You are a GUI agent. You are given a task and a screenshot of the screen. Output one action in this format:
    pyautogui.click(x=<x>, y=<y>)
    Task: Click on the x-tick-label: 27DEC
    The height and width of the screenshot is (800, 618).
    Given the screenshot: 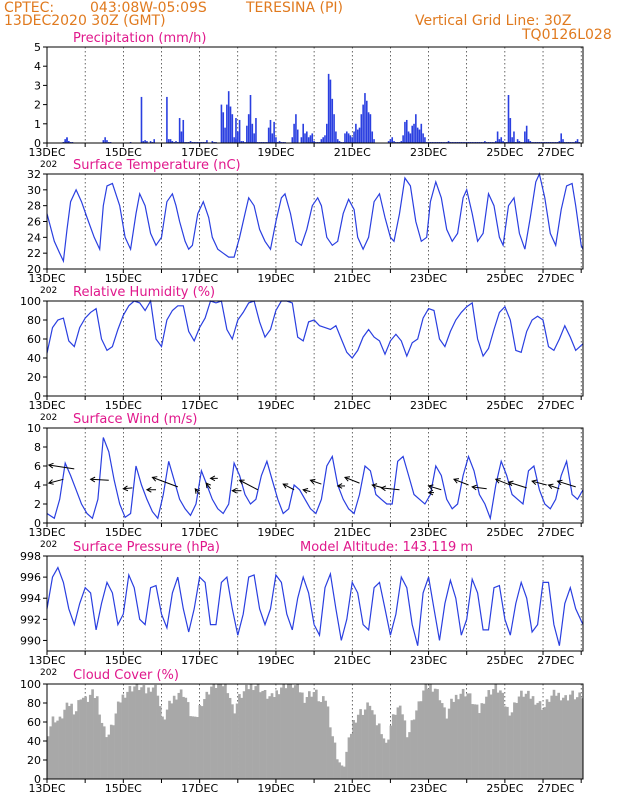 What is the action you would take?
    pyautogui.click(x=555, y=532)
    